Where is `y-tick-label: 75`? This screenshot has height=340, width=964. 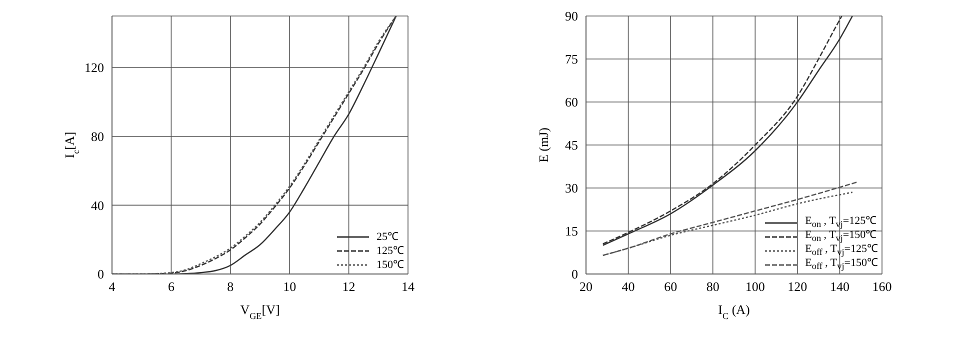 y-tick-label: 75 is located at coordinates (571, 59).